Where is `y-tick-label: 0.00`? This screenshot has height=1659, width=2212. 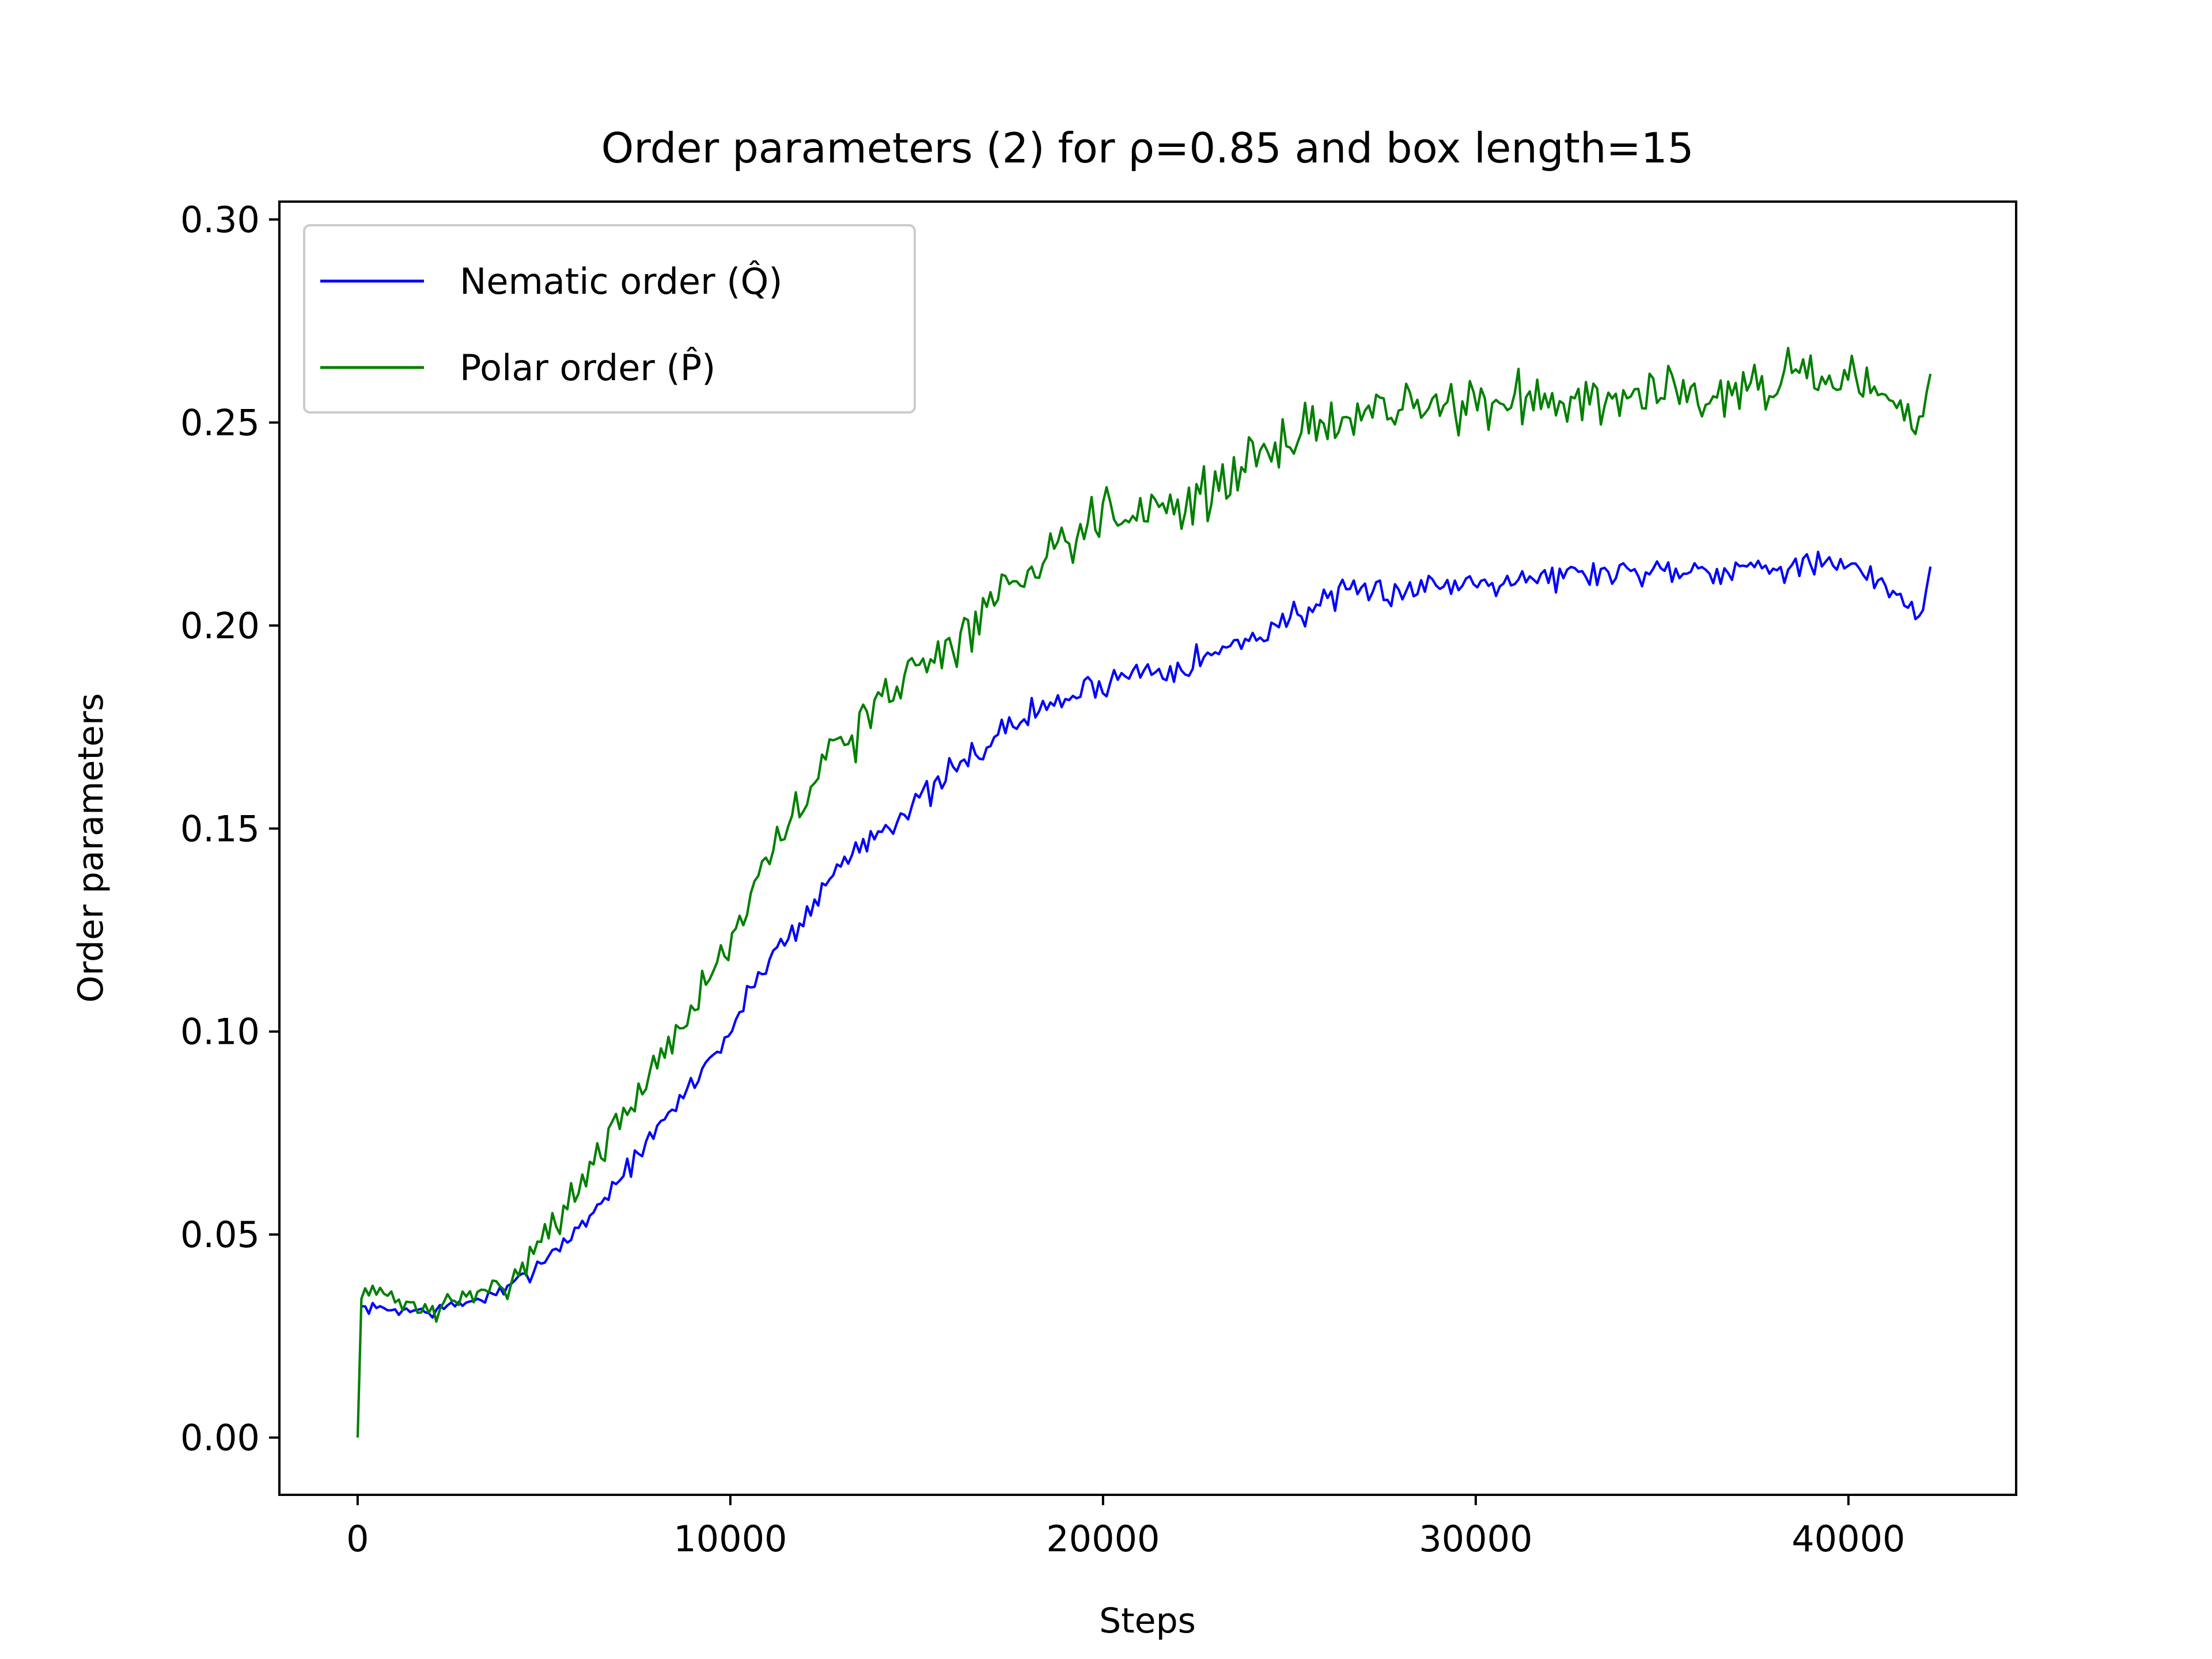 y-tick-label: 0.00 is located at coordinates (220, 1438).